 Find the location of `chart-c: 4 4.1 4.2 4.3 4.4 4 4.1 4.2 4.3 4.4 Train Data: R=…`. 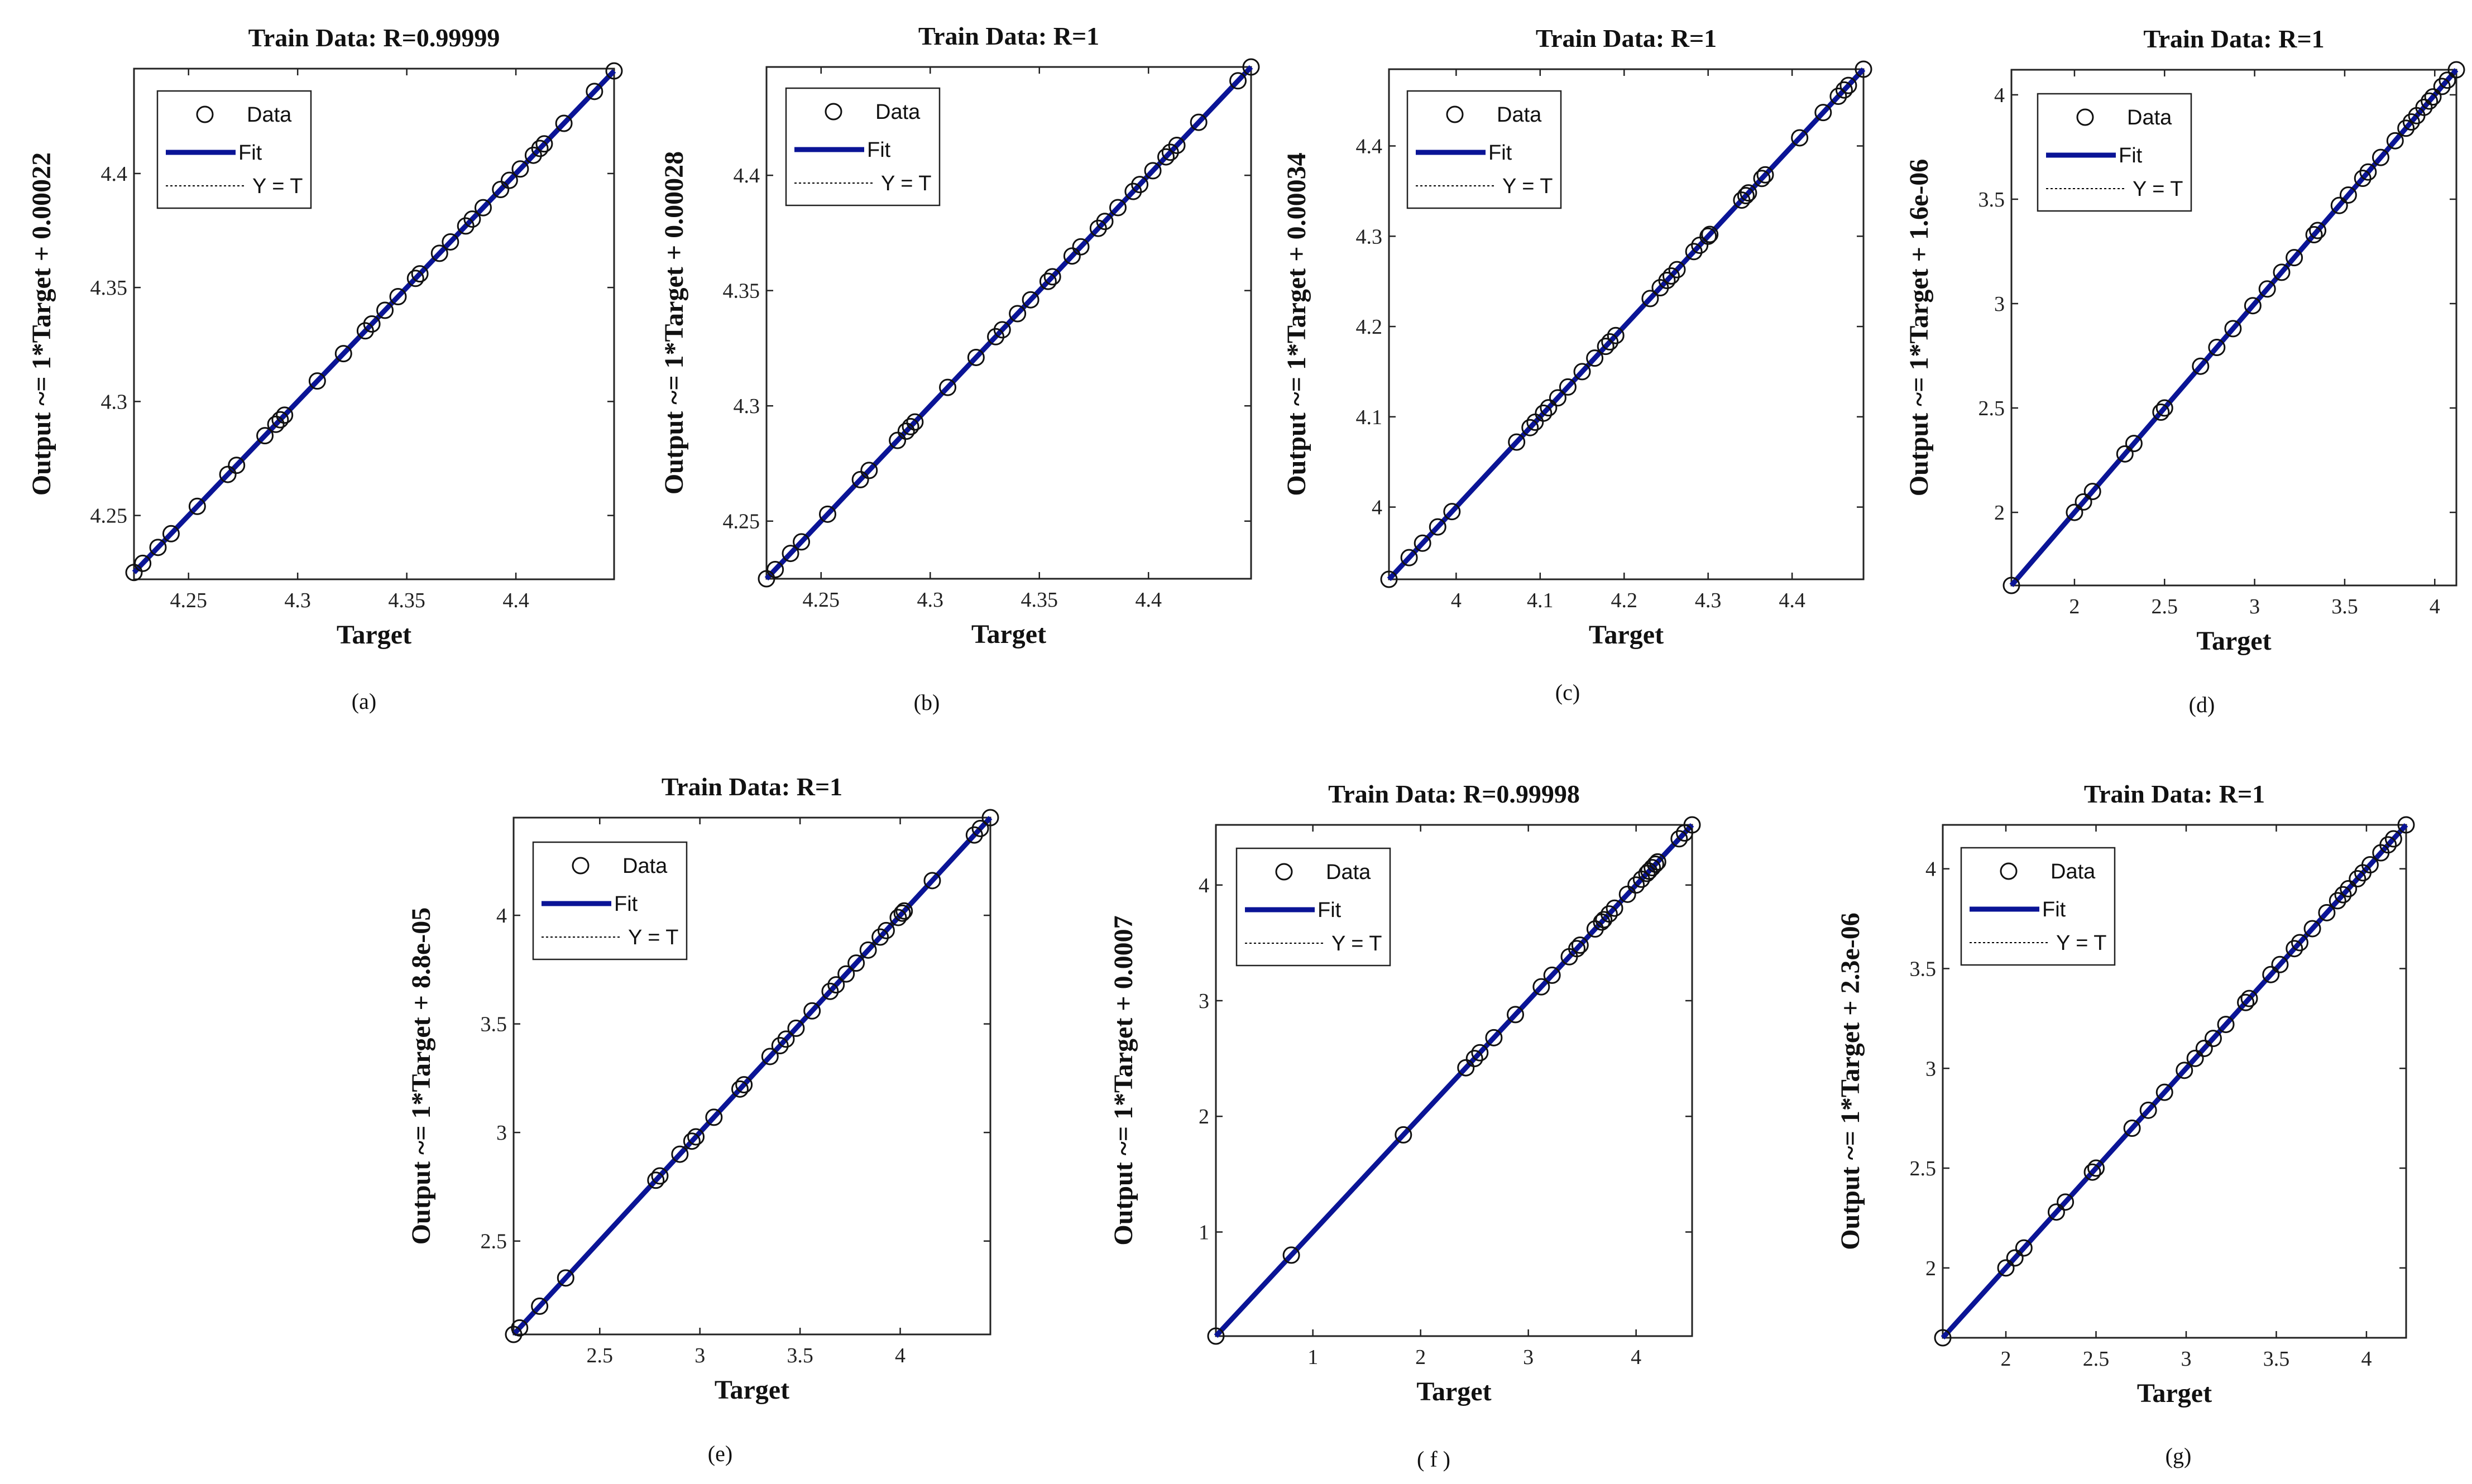

chart-c: 4 4.1 4.2 4.3 4.4 4 4.1 4.2 4.3 4.4 Train Data: R=… is located at coordinates (1577, 365).